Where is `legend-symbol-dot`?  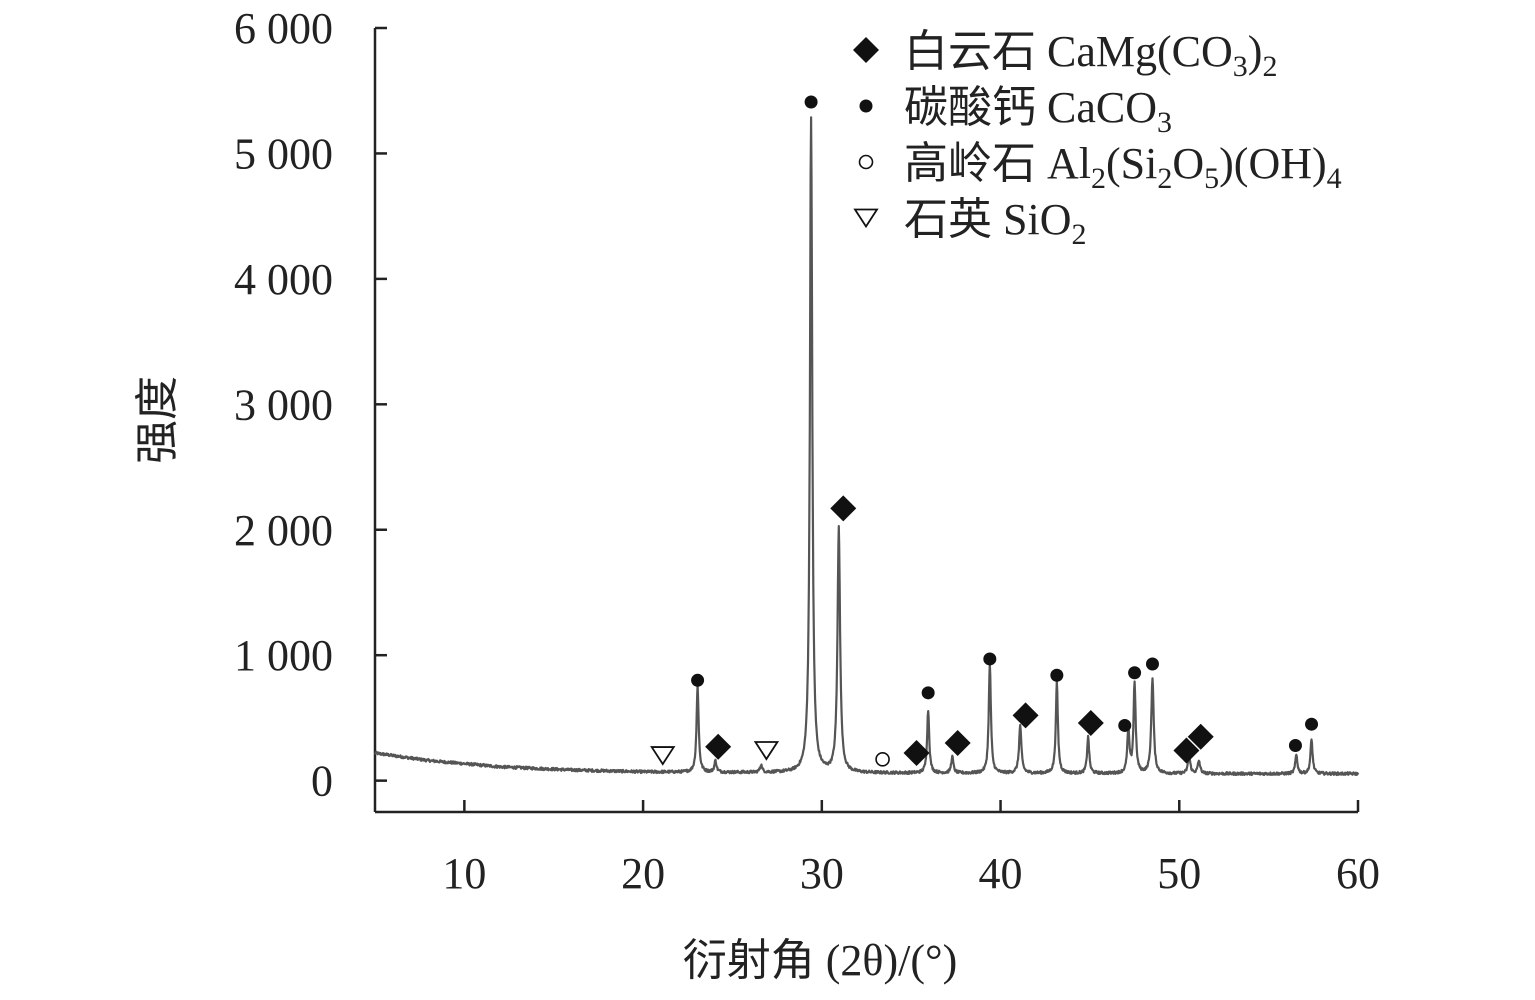 legend-symbol-dot is located at coordinates (866, 106).